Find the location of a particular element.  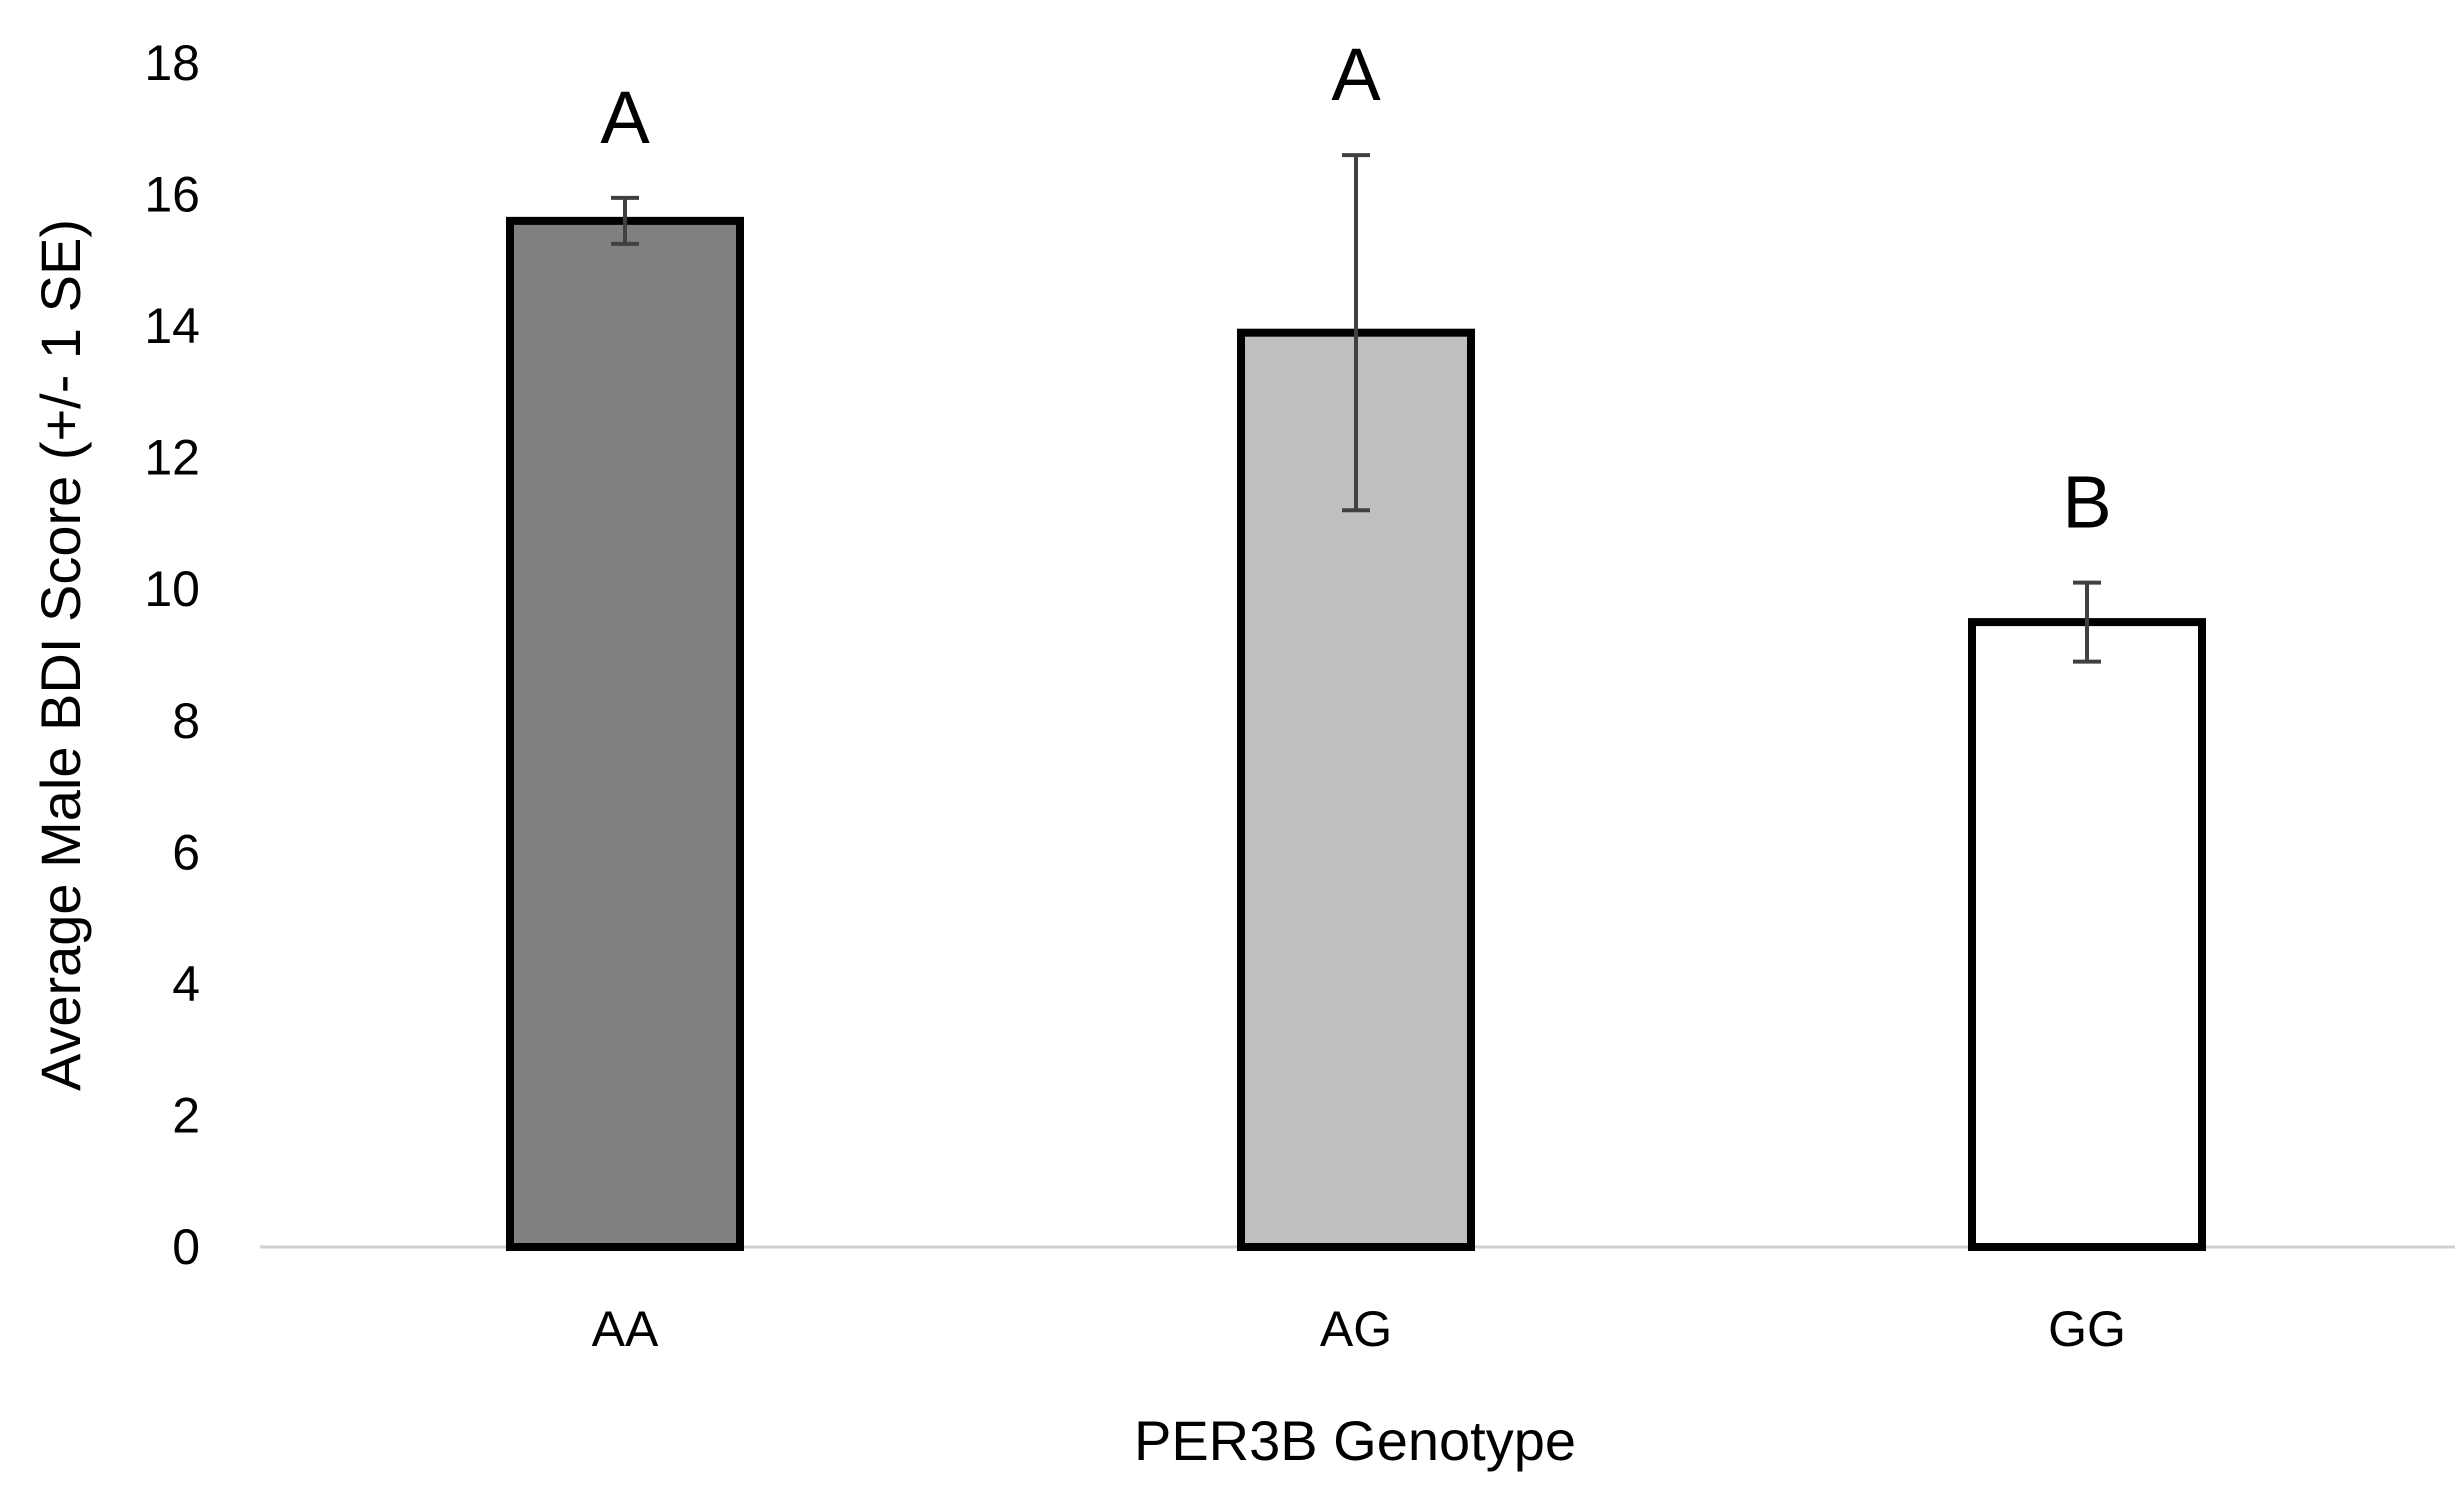

significance-label-gg: B is located at coordinates (2086, 502).